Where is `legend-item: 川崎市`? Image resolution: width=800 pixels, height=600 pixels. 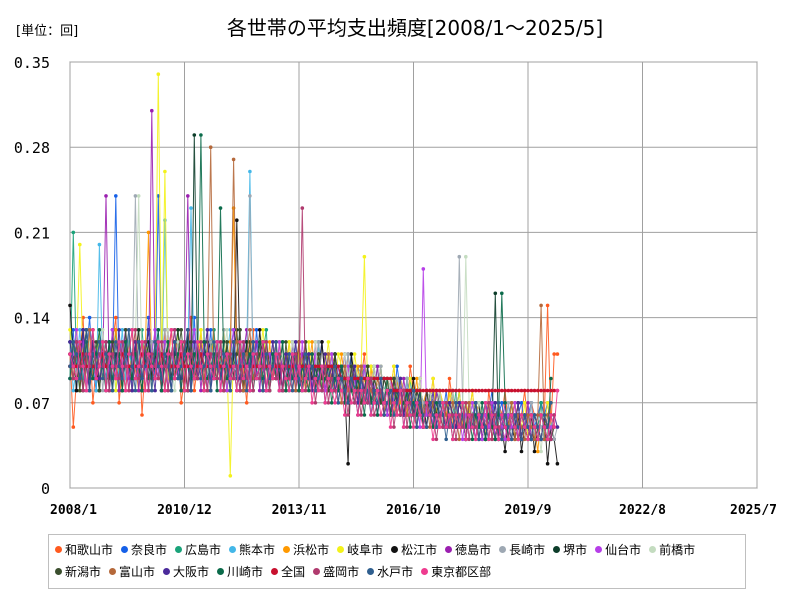 legend-item: 川崎市 is located at coordinates (240, 571).